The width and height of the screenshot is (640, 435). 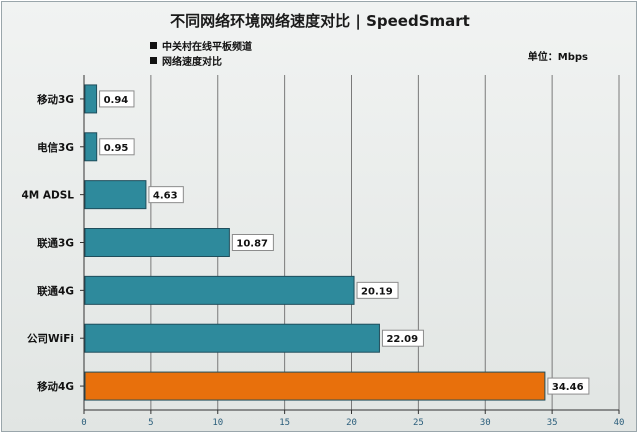 I want to click on value-label: 4.63, so click(x=165, y=196).